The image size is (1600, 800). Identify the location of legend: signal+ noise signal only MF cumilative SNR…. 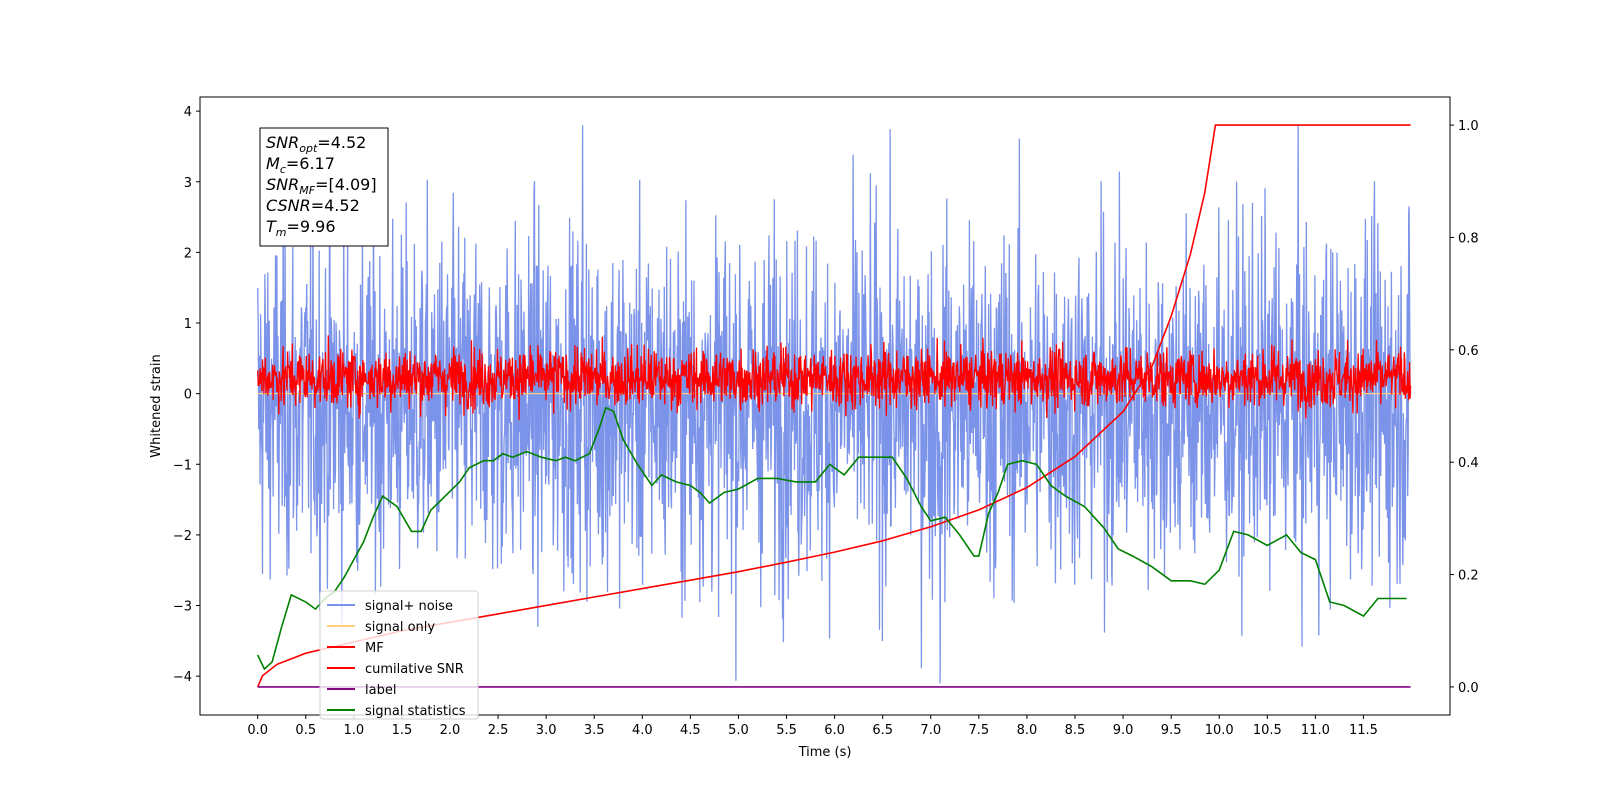
(399, 655).